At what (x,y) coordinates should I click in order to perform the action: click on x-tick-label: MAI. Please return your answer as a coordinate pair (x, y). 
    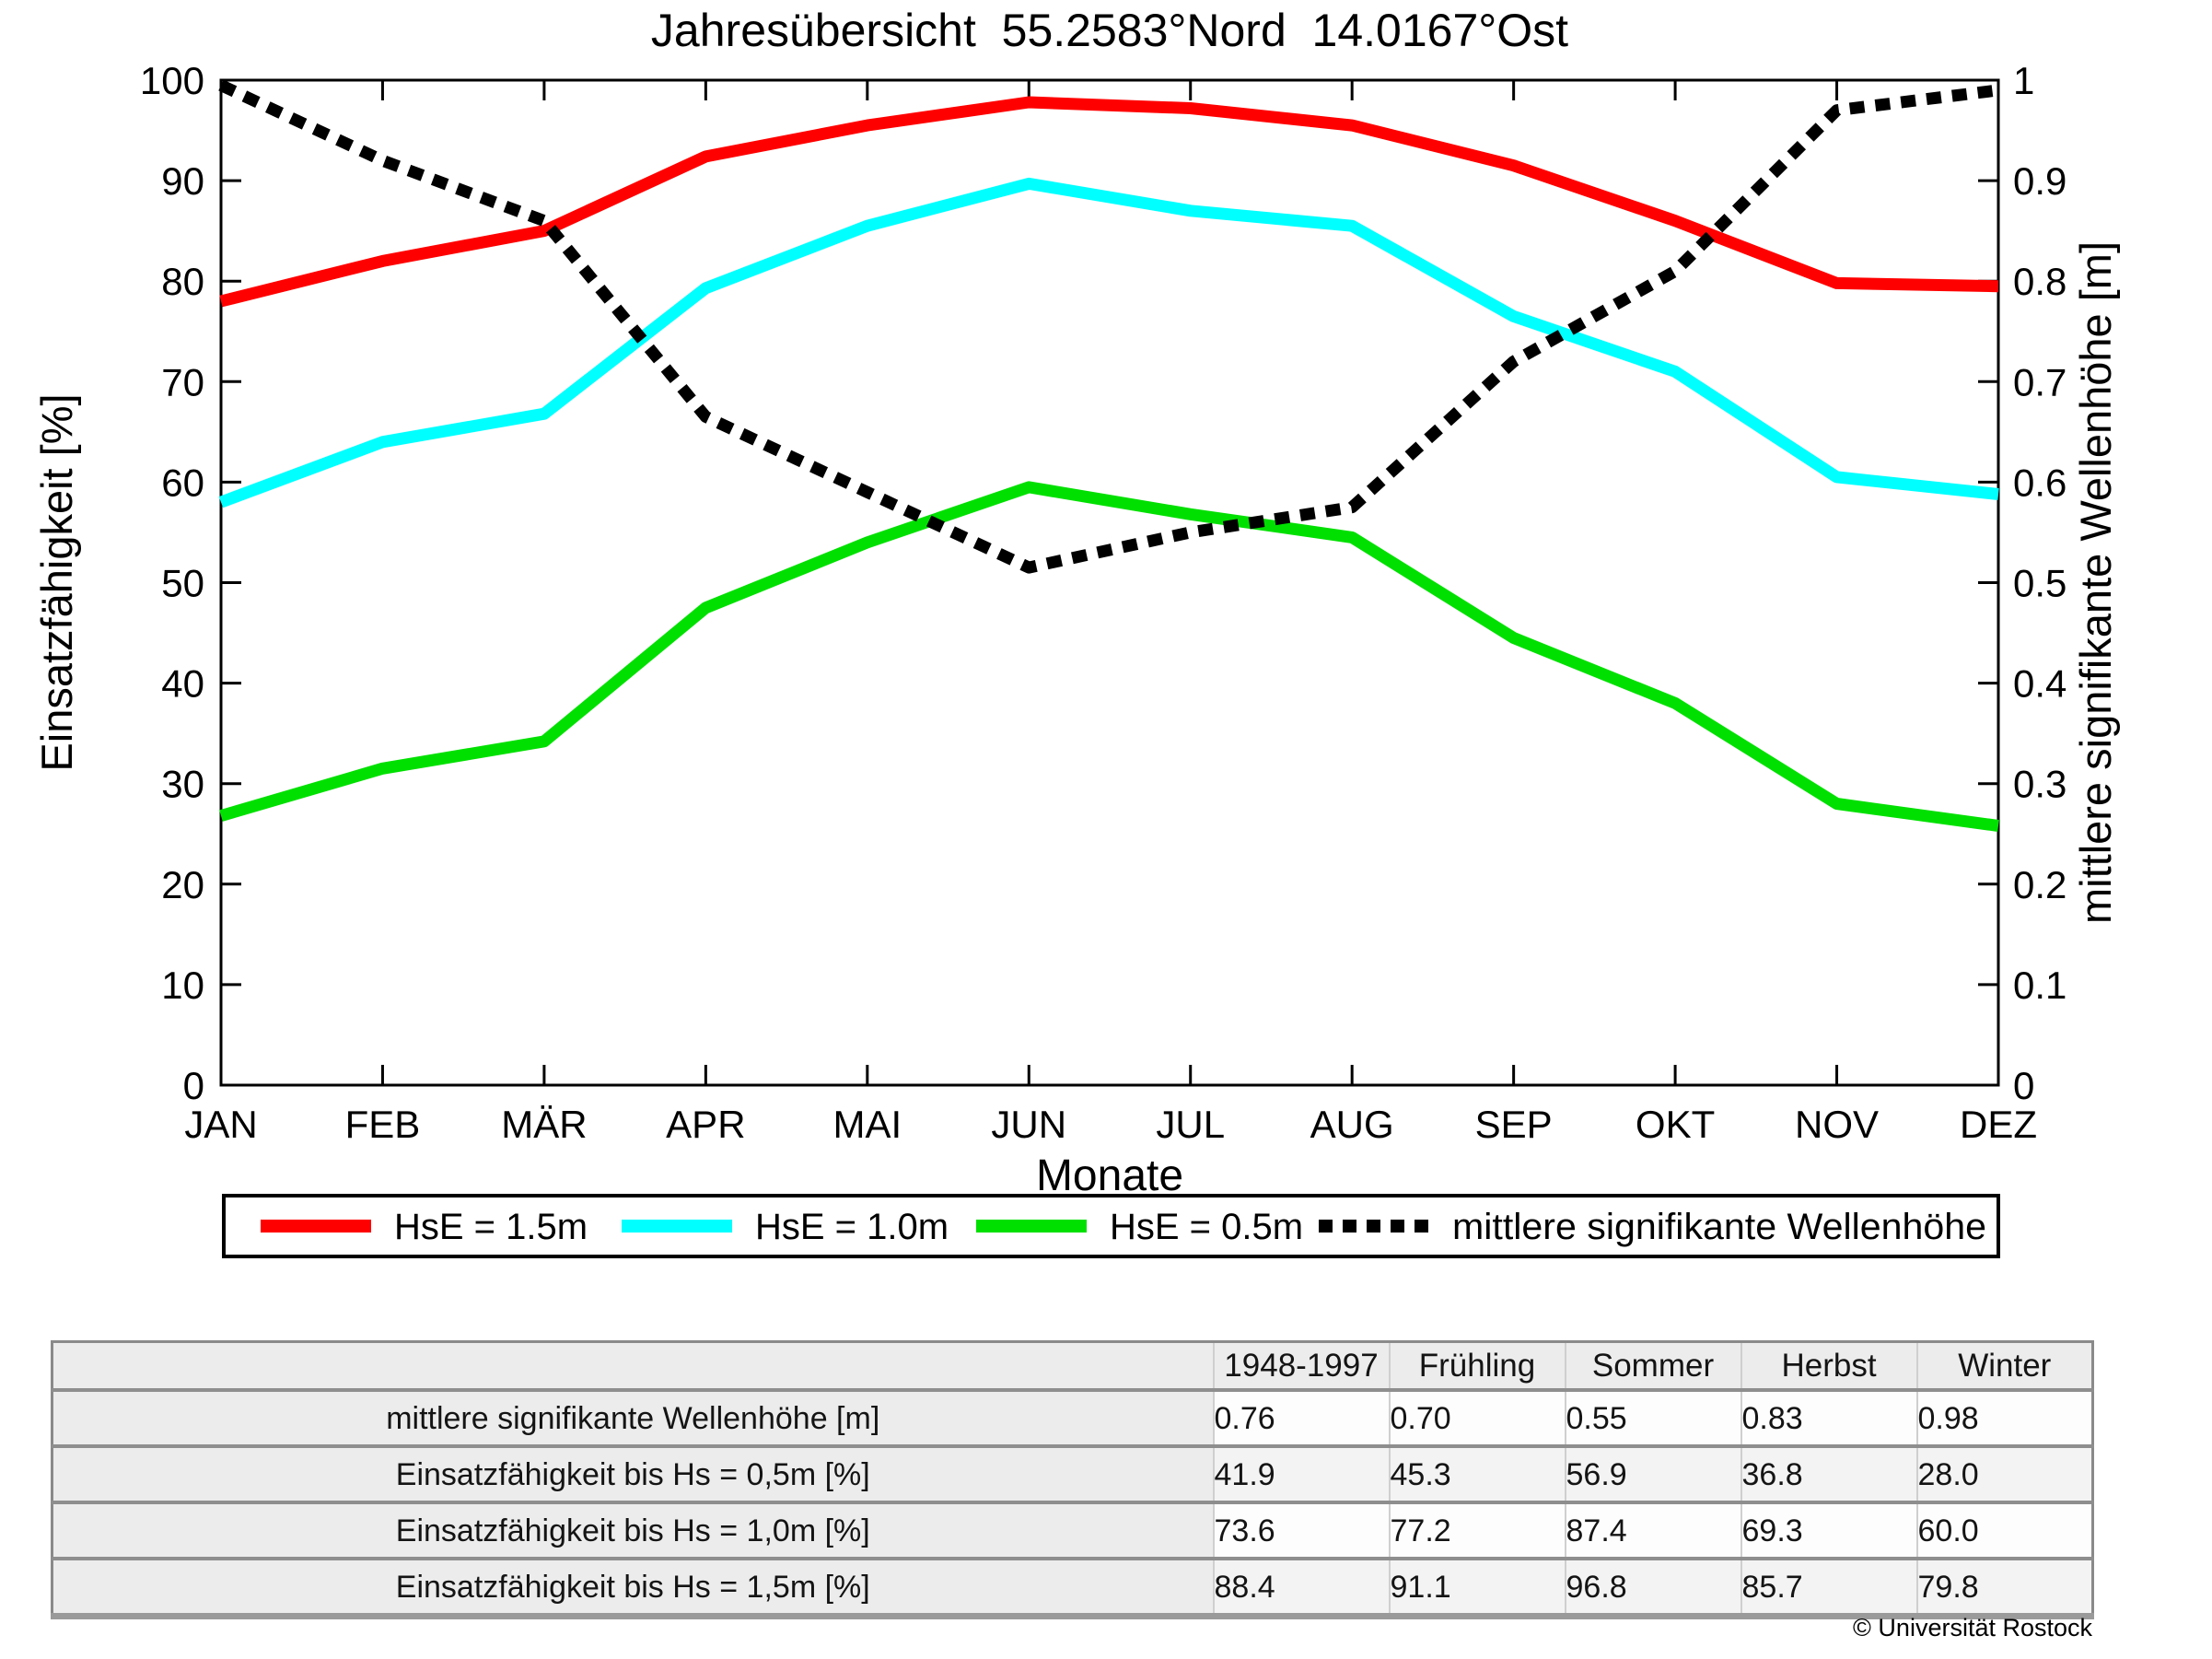
    Looking at the image, I should click on (867, 1124).